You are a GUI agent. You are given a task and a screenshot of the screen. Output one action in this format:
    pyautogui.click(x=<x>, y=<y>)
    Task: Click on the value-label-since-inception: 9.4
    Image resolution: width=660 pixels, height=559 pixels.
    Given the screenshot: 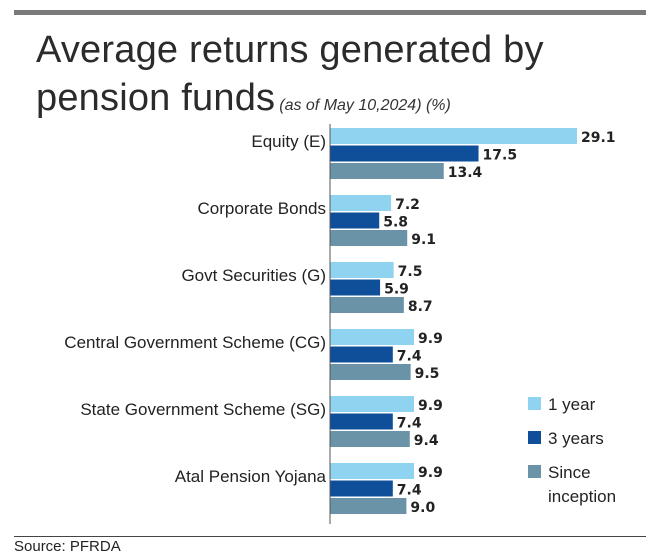 What is the action you would take?
    pyautogui.click(x=426, y=441)
    